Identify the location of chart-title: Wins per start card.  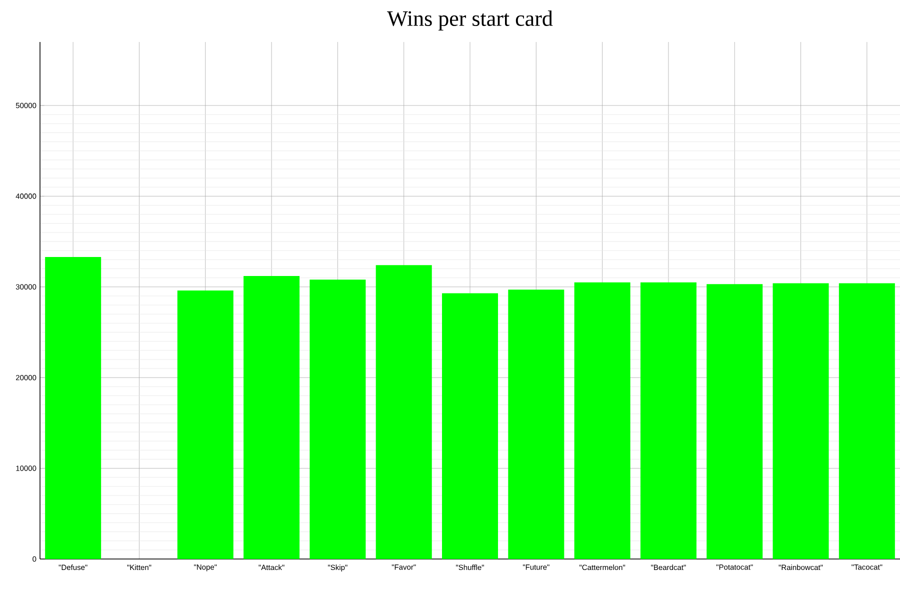
(470, 20).